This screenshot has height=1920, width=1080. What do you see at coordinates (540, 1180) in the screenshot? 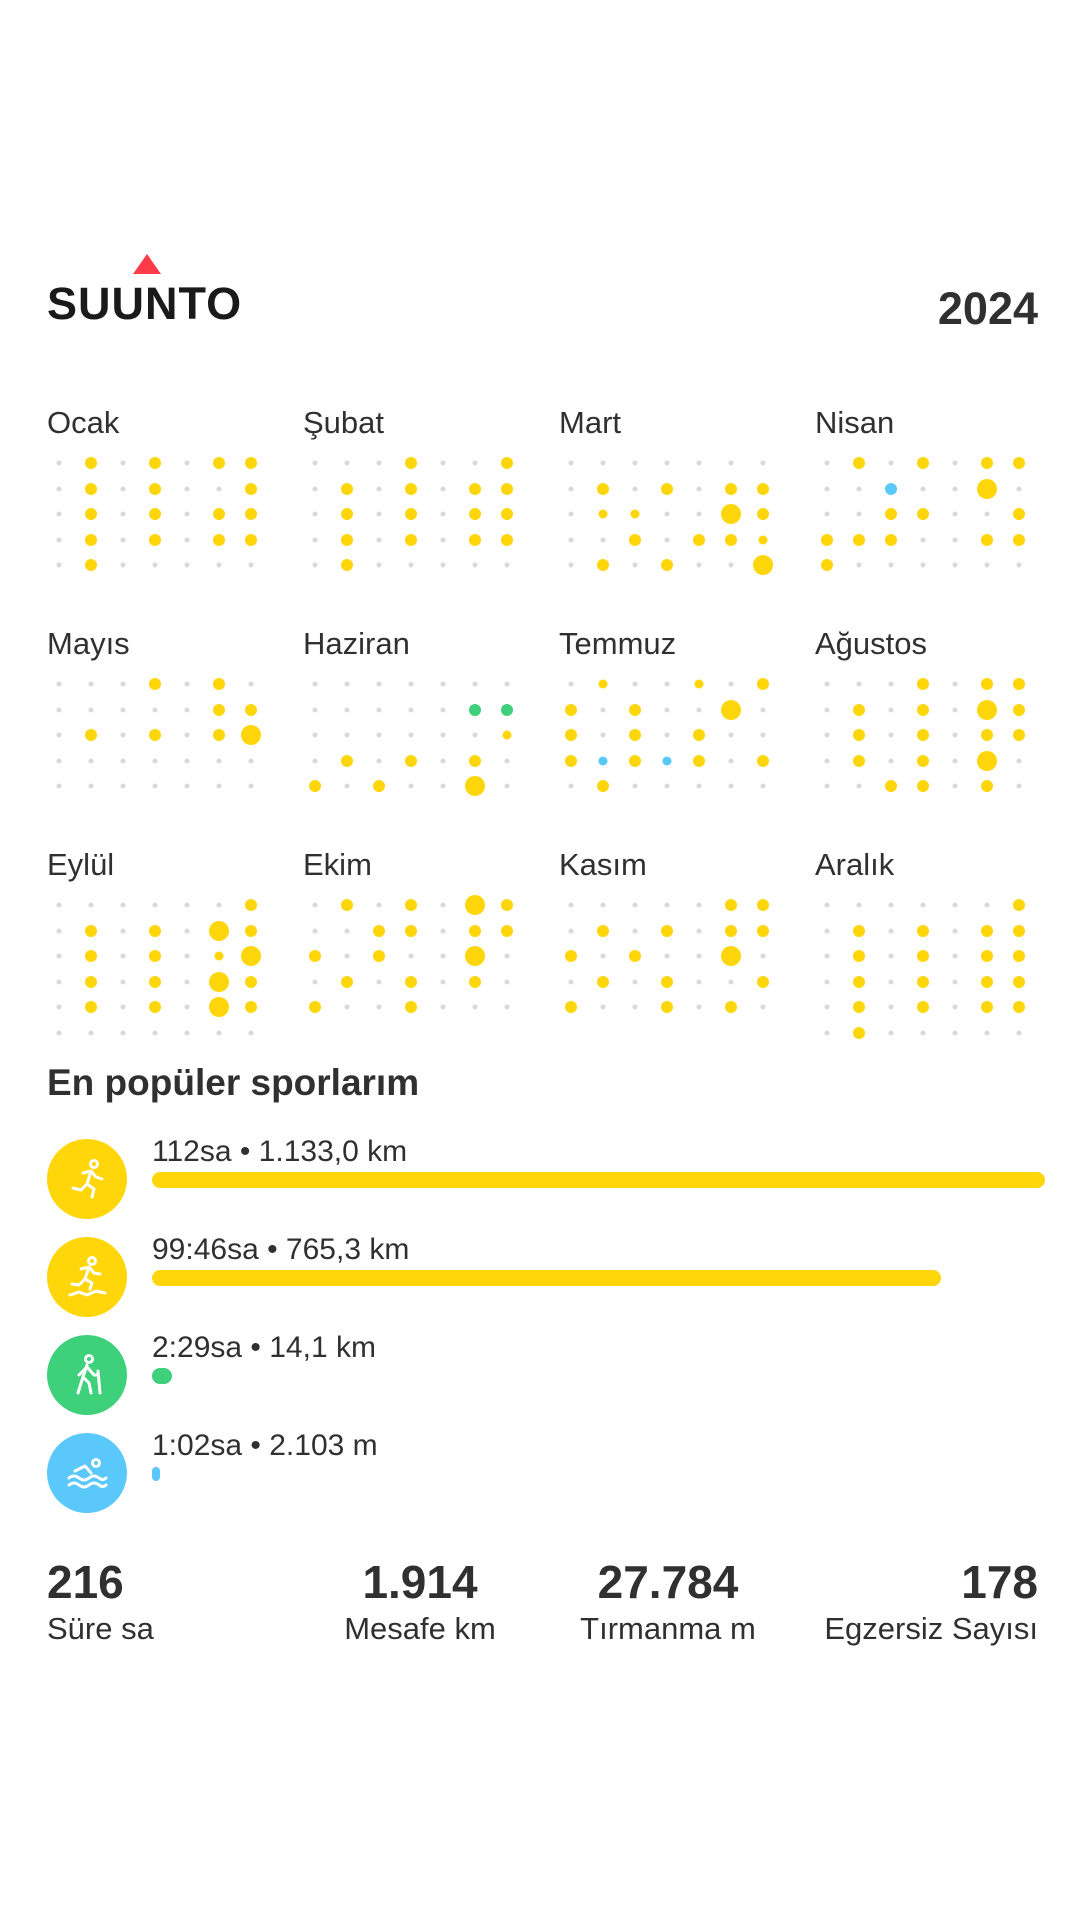
I see `sport-row: 112sa • 1.133,0 km` at bounding box center [540, 1180].